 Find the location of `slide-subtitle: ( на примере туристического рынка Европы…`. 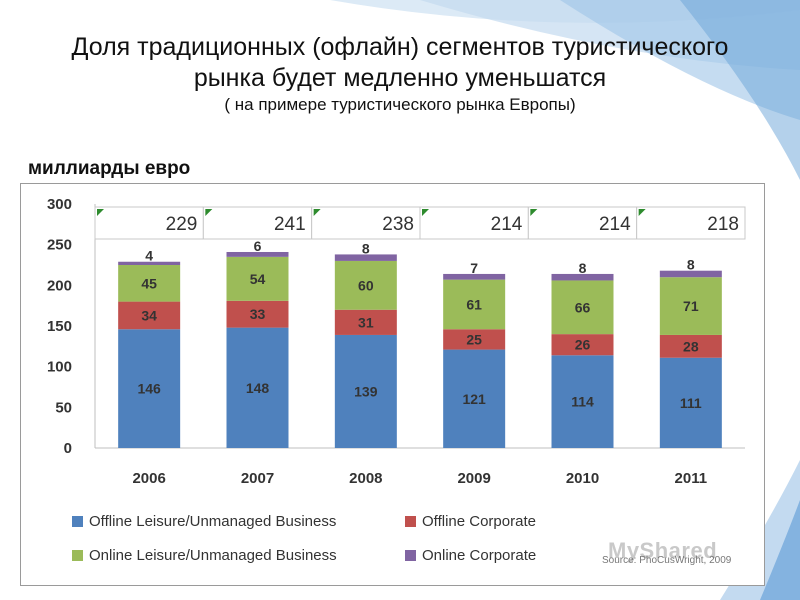

slide-subtitle: ( на примере туристического рынка Европы… is located at coordinates (400, 104).